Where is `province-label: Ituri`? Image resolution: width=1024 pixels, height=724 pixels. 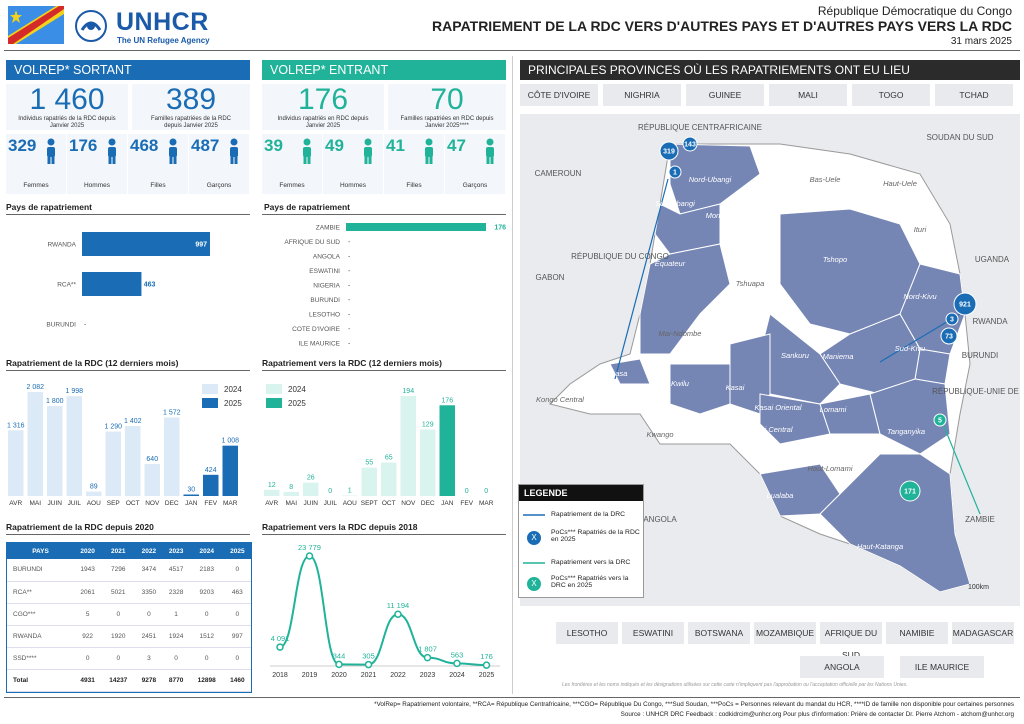
province-label: Ituri is located at coordinates (920, 229).